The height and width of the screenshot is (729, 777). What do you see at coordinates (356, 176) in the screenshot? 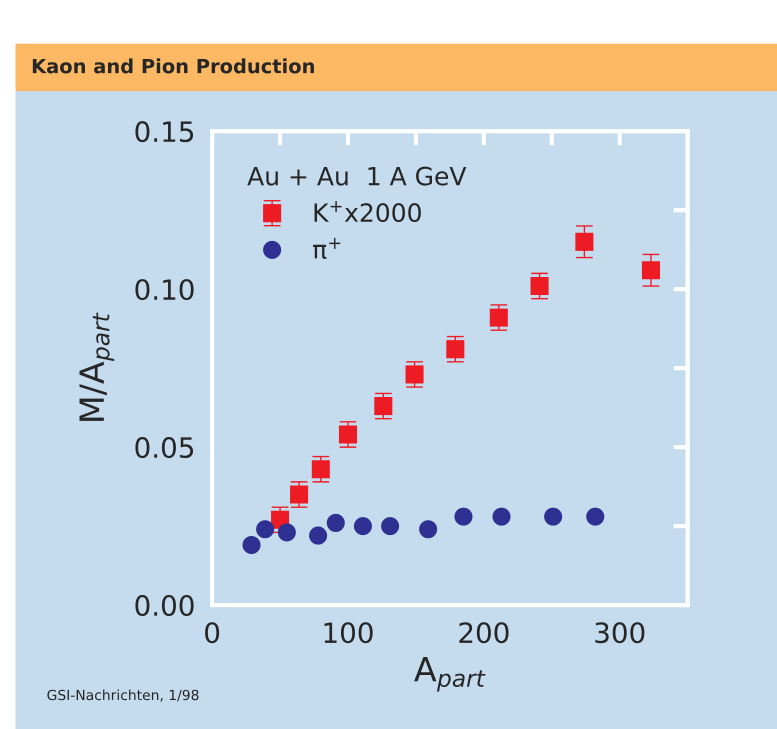
I see `legend-title: Au + Au 1 A GeV` at bounding box center [356, 176].